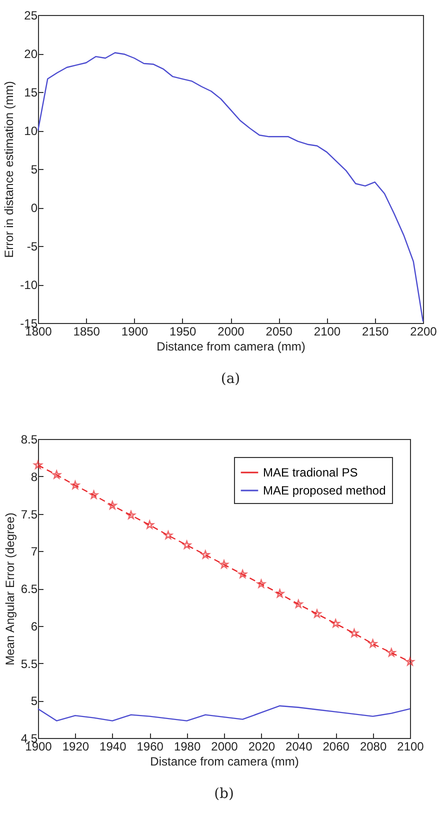 The width and height of the screenshot is (448, 818). What do you see at coordinates (376, 331) in the screenshot?
I see `x-tick-label: 2150` at bounding box center [376, 331].